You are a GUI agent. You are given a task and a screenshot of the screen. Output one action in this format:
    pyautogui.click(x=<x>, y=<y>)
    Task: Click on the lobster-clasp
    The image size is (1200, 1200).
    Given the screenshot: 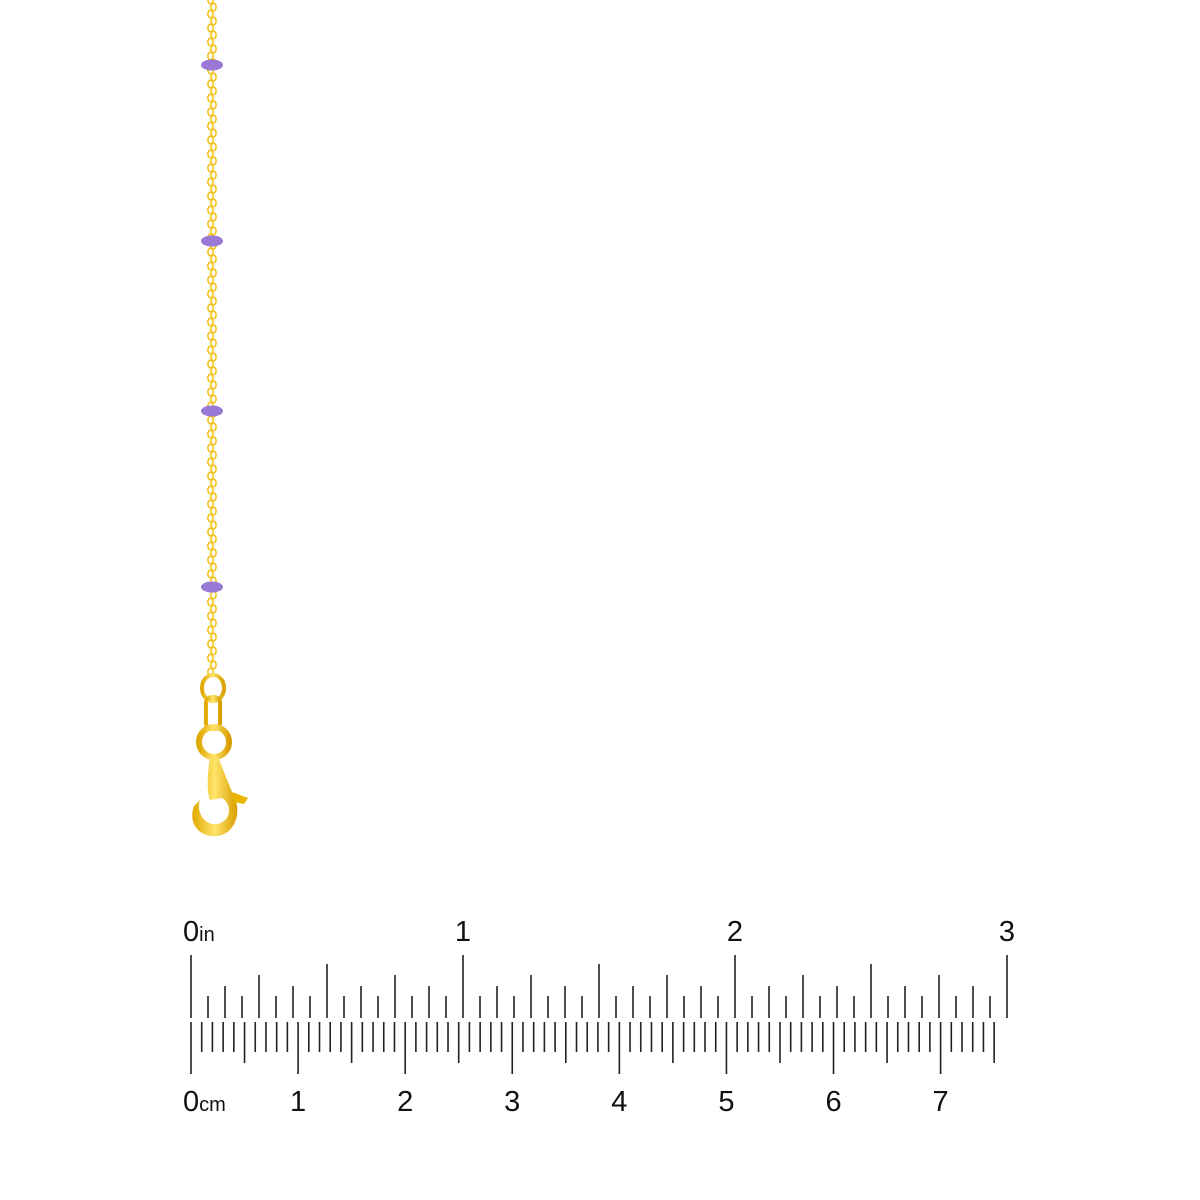 What is the action you would take?
    pyautogui.click(x=220, y=755)
    